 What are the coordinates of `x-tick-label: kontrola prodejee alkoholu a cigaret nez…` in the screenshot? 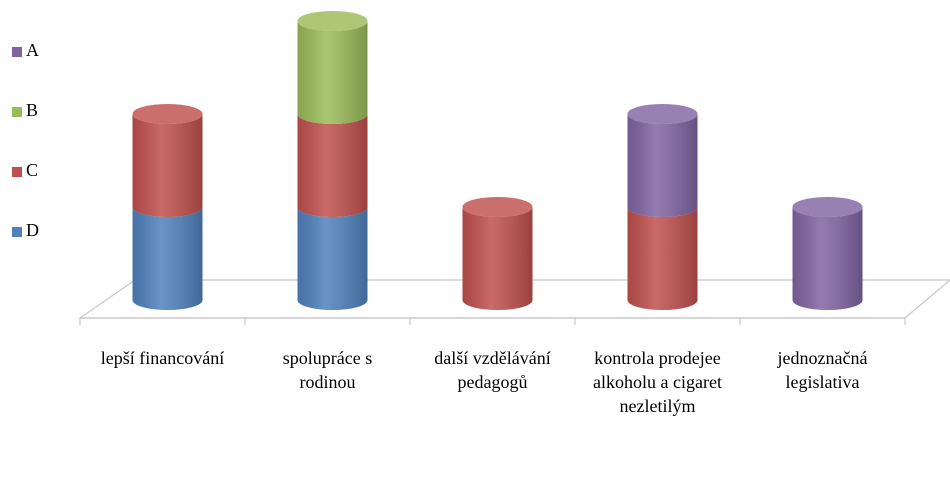 It's located at (657, 382).